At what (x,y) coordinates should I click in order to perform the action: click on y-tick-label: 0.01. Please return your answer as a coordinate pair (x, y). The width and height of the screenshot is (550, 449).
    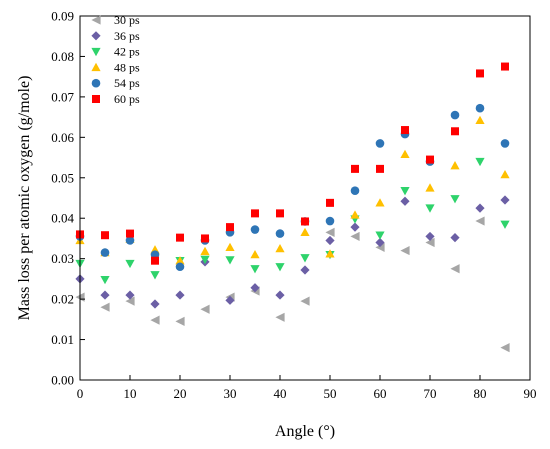
    Looking at the image, I should click on (62, 339).